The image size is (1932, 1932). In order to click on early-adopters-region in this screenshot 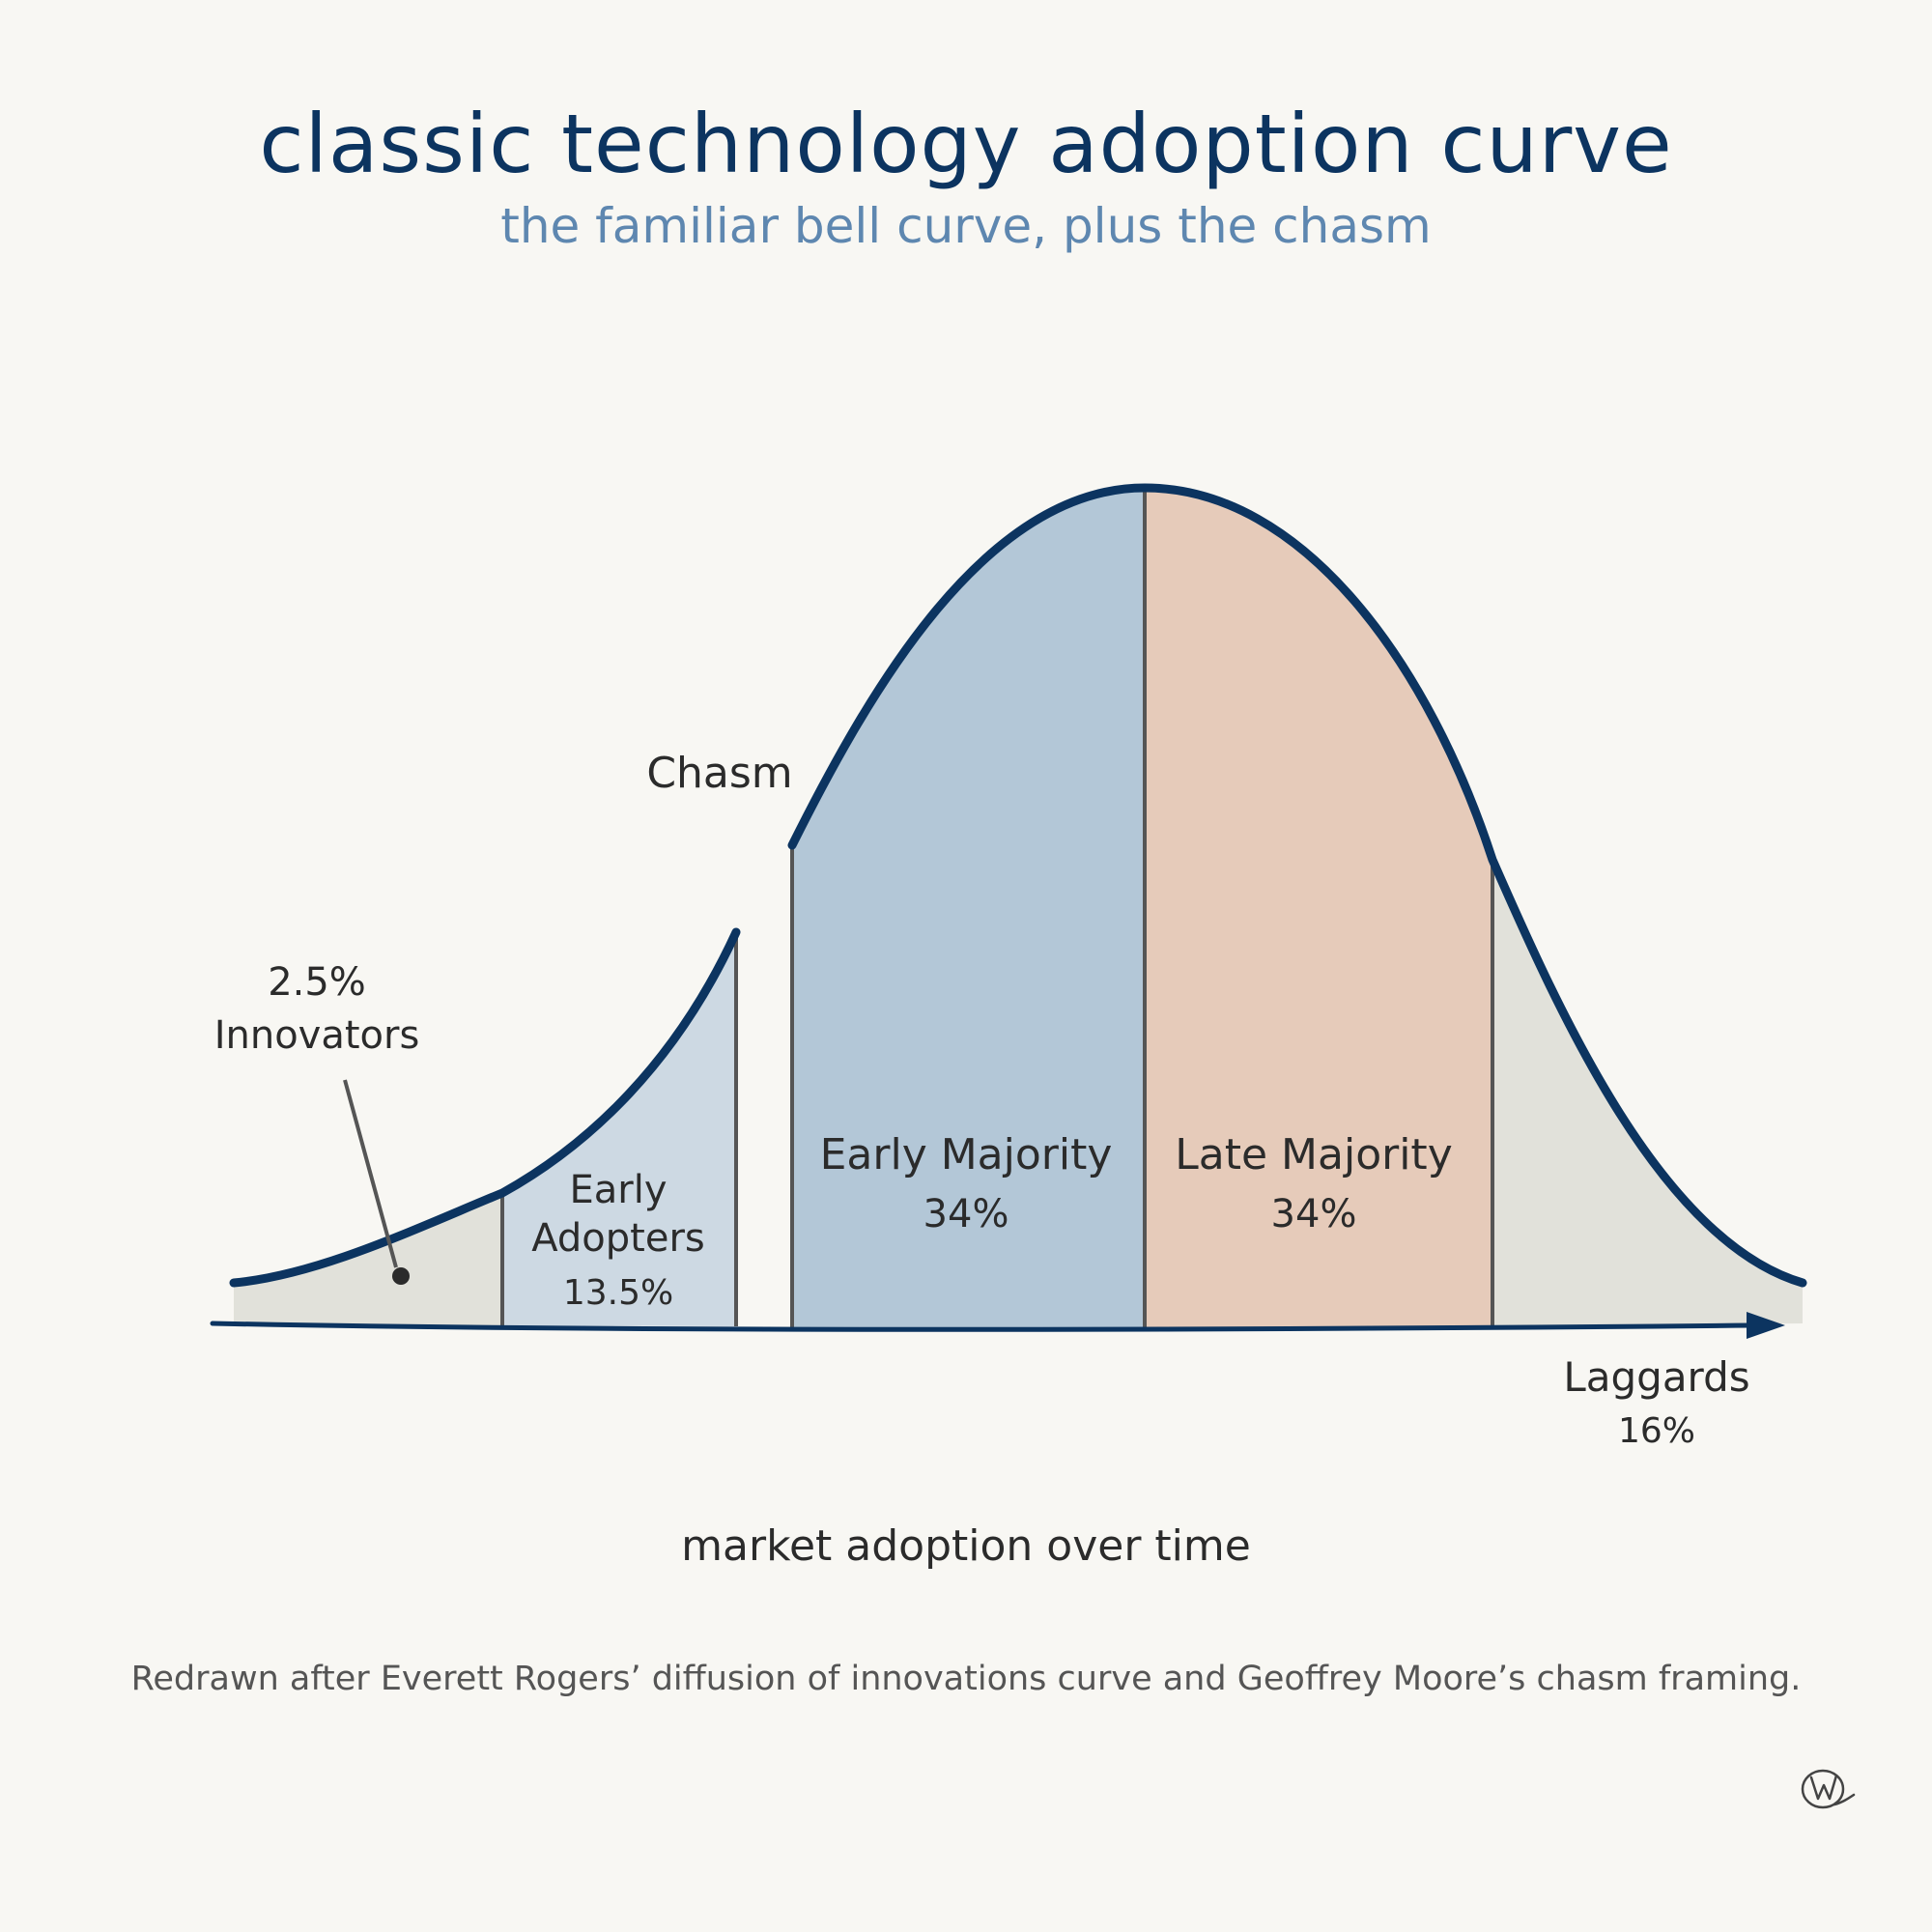, I will do `click(619, 1129)`.